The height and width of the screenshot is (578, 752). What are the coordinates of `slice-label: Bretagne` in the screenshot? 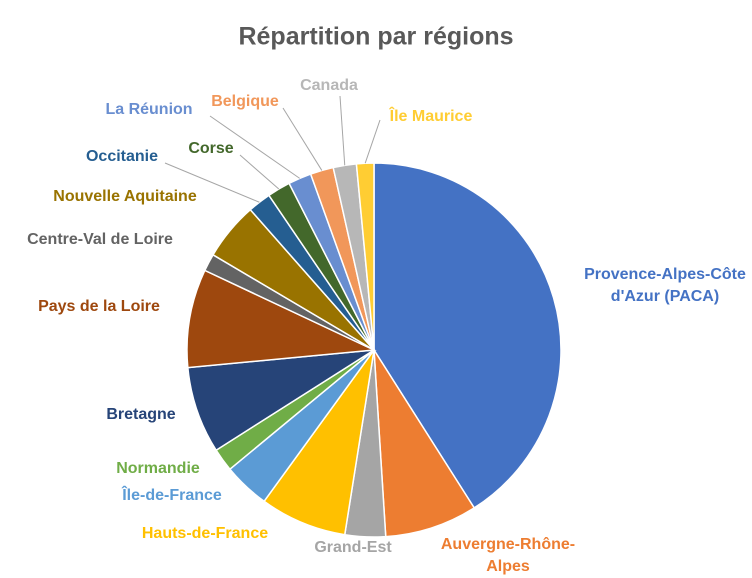 It's located at (140, 415).